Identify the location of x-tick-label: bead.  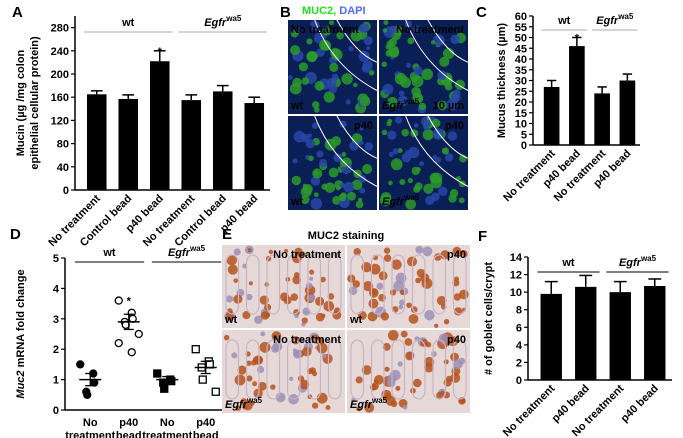
(129, 434).